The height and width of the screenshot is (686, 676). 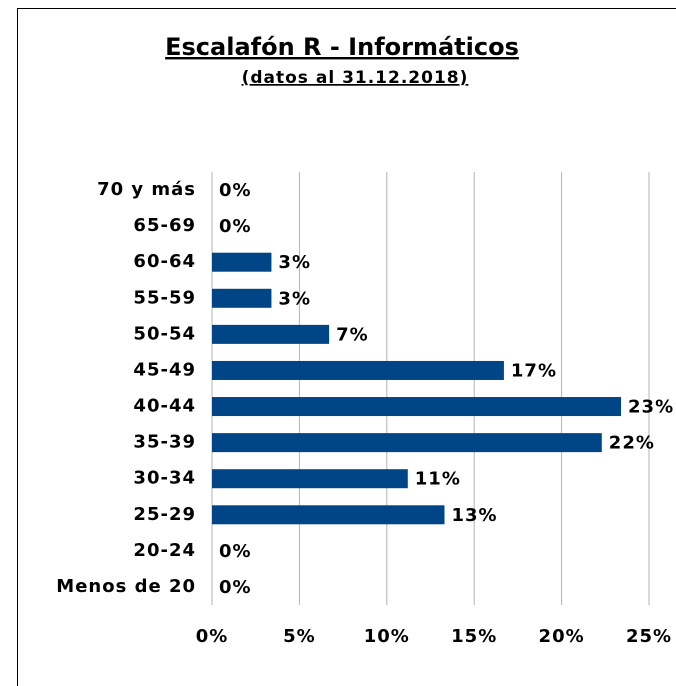 What do you see at coordinates (164, 261) in the screenshot?
I see `y-tick-label: 60-64` at bounding box center [164, 261].